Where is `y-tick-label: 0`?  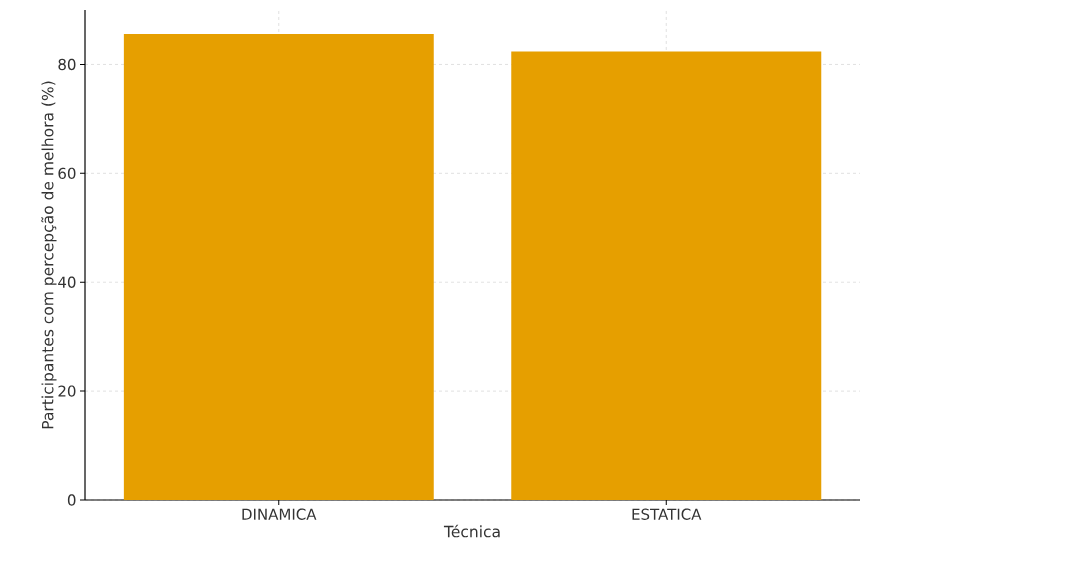 y-tick-label: 0 is located at coordinates (71, 500).